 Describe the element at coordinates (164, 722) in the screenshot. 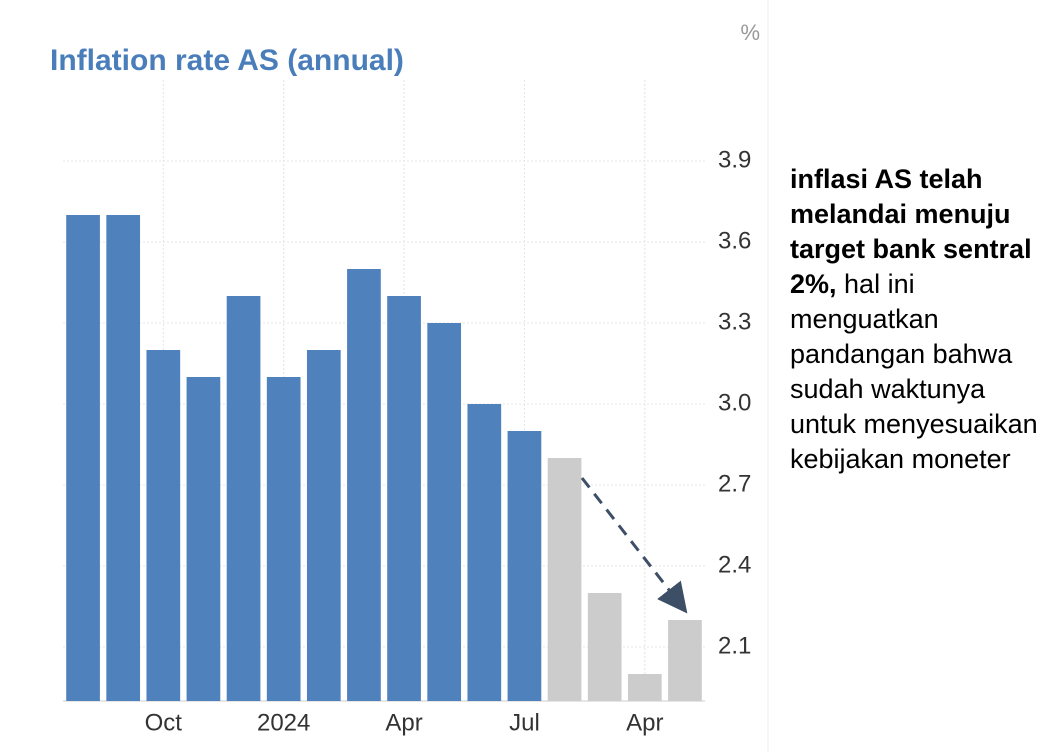

I see `x-tick-label: Oct` at that location.